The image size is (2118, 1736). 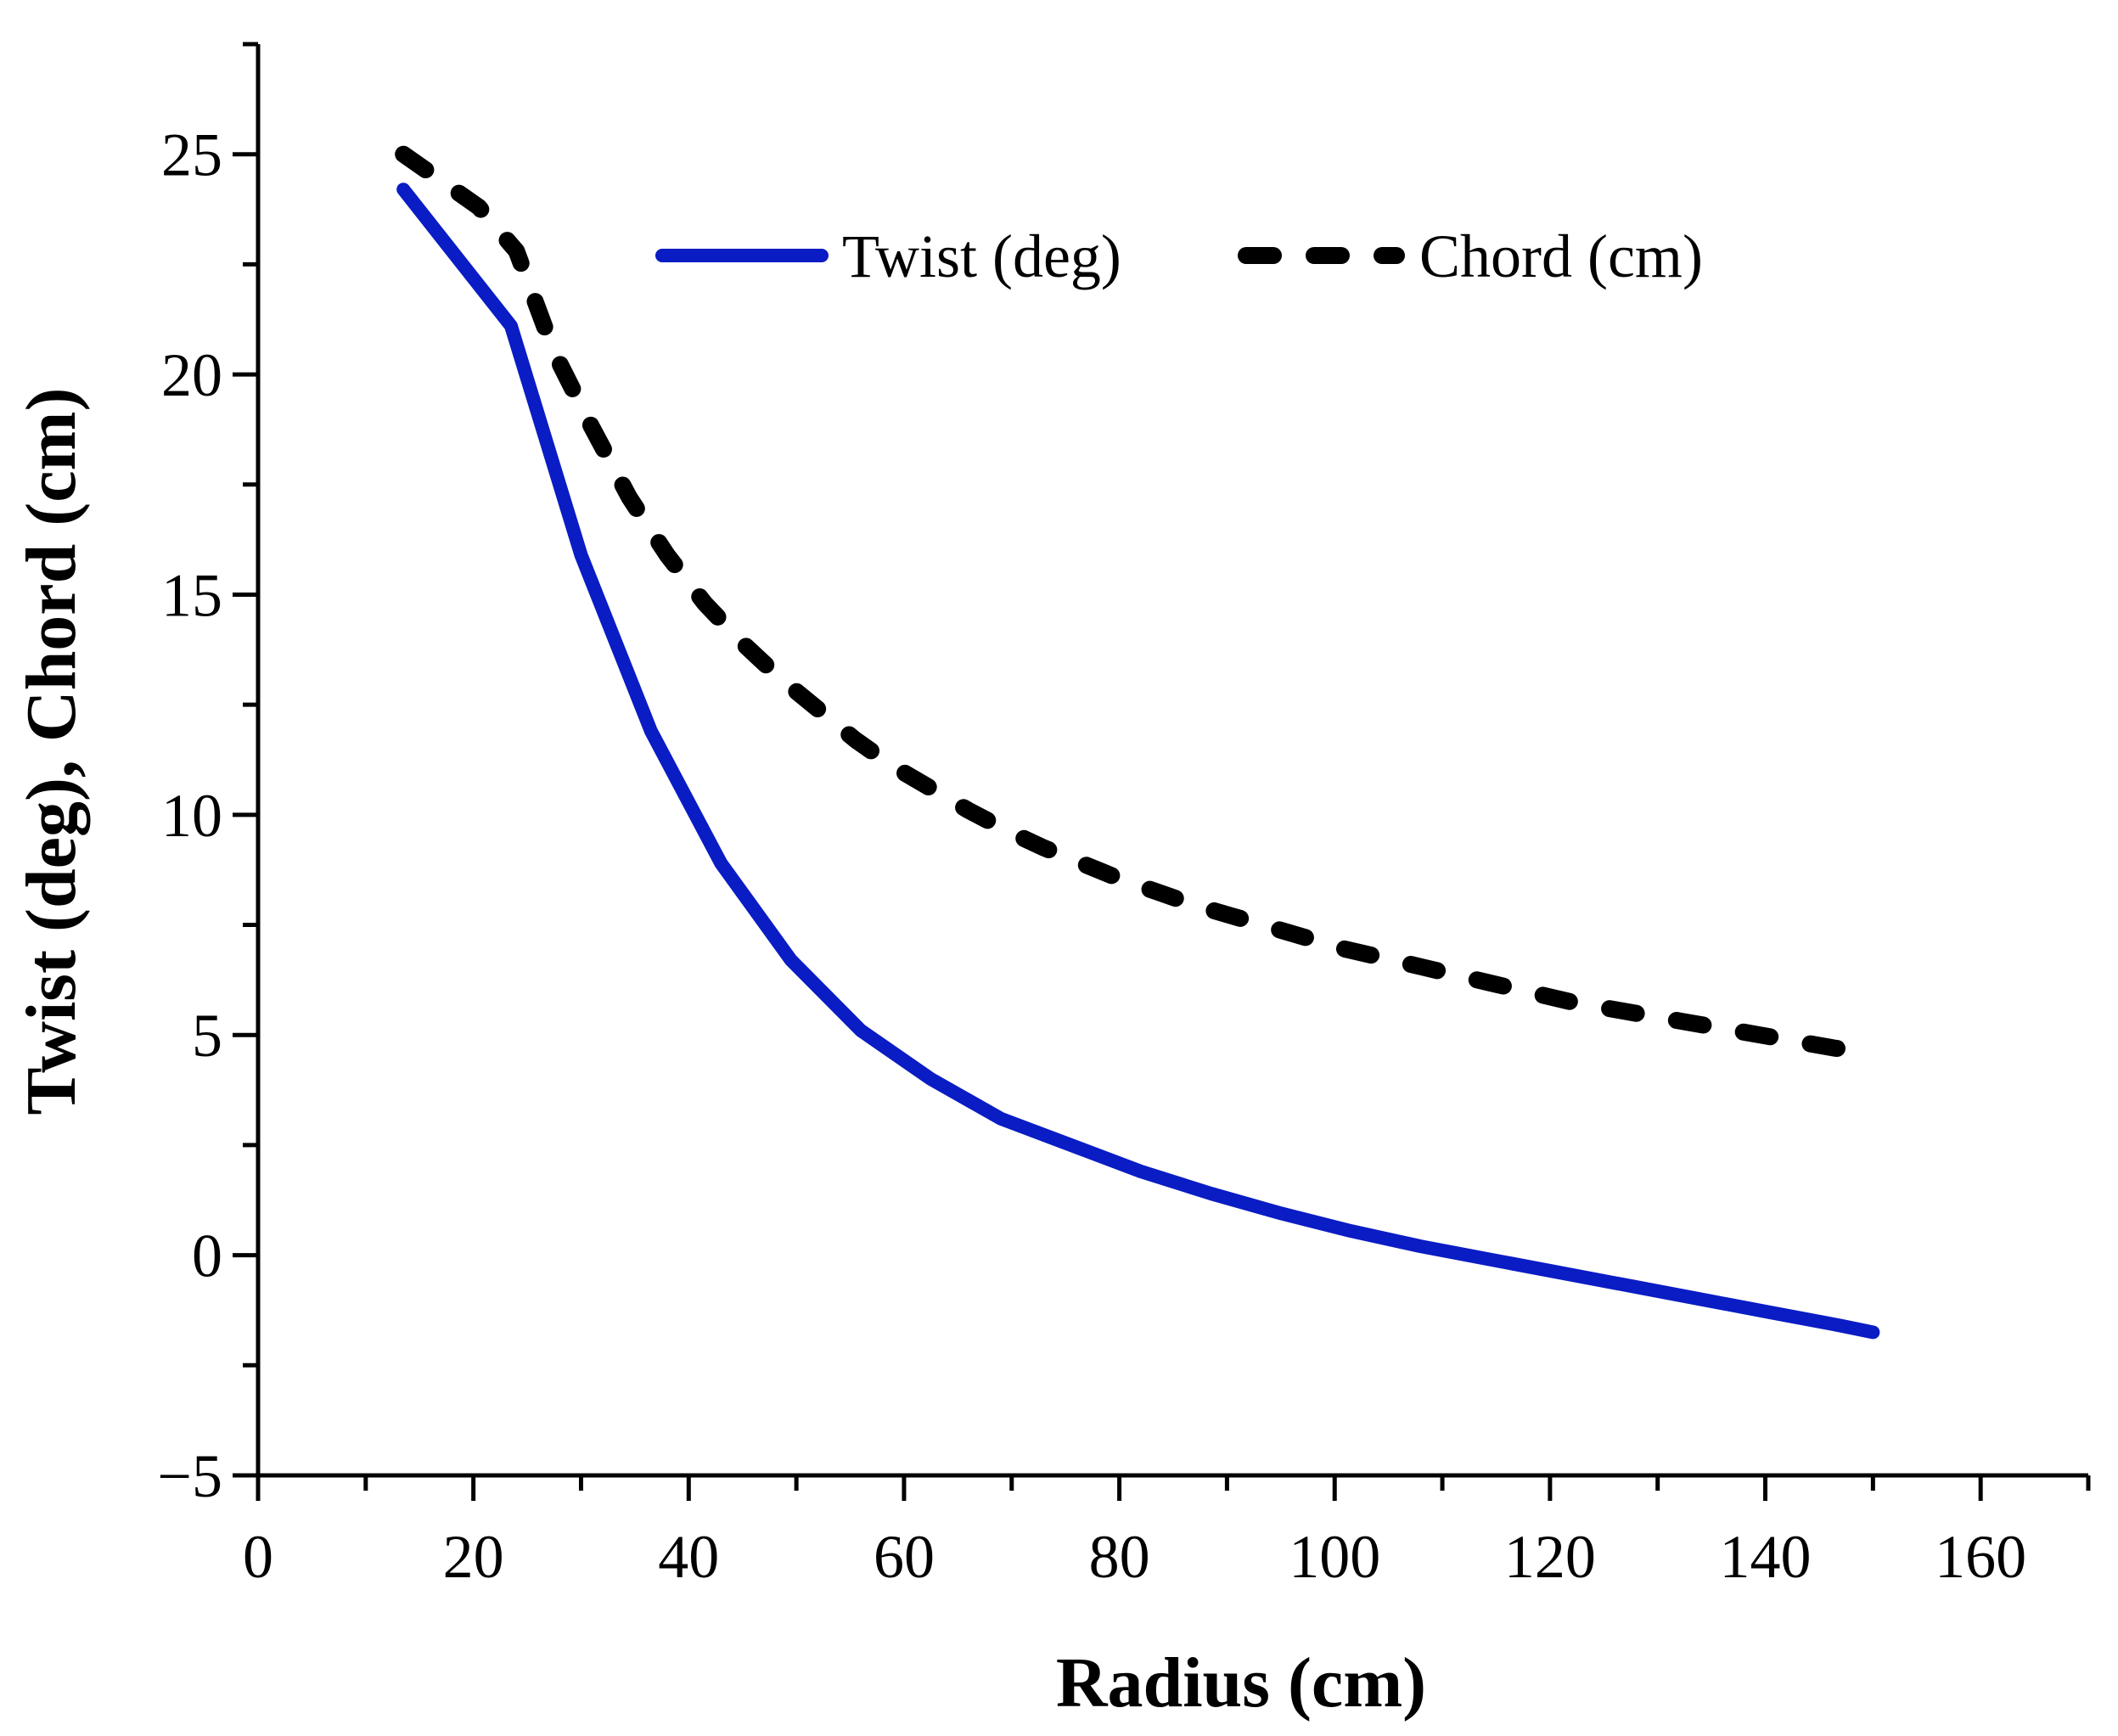 I want to click on y-tick-label: 20, so click(x=191, y=375).